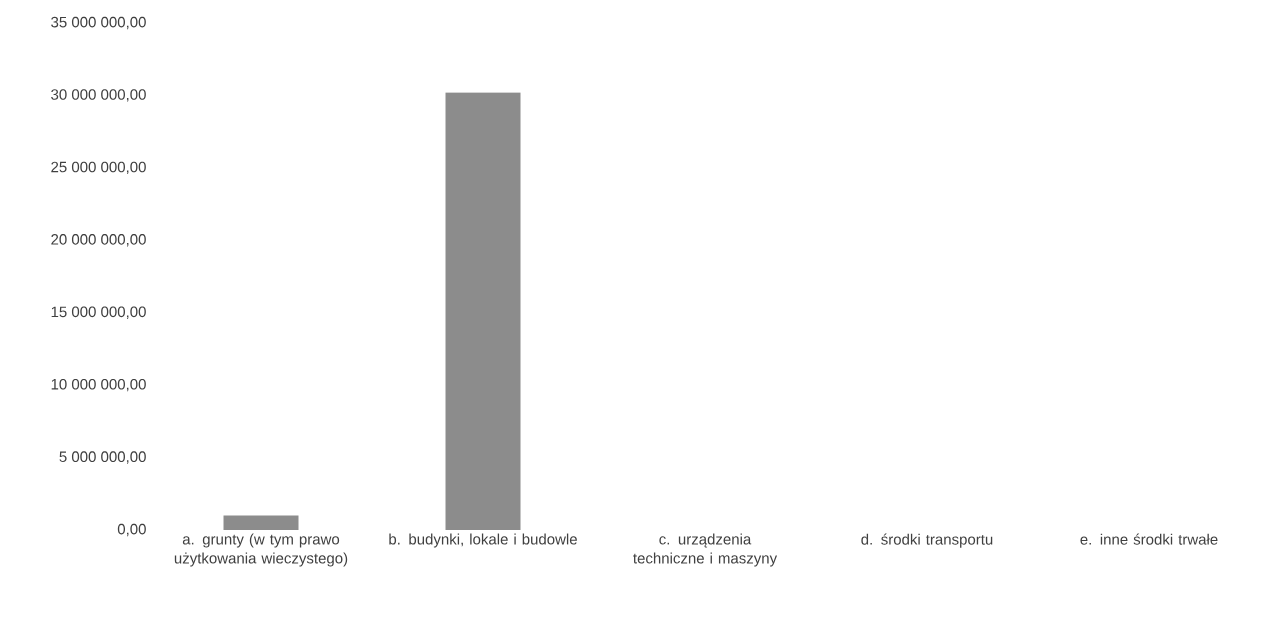 The image size is (1266, 627). Describe the element at coordinates (927, 540) in the screenshot. I see `x-tick-label: d. środki transportu` at that location.